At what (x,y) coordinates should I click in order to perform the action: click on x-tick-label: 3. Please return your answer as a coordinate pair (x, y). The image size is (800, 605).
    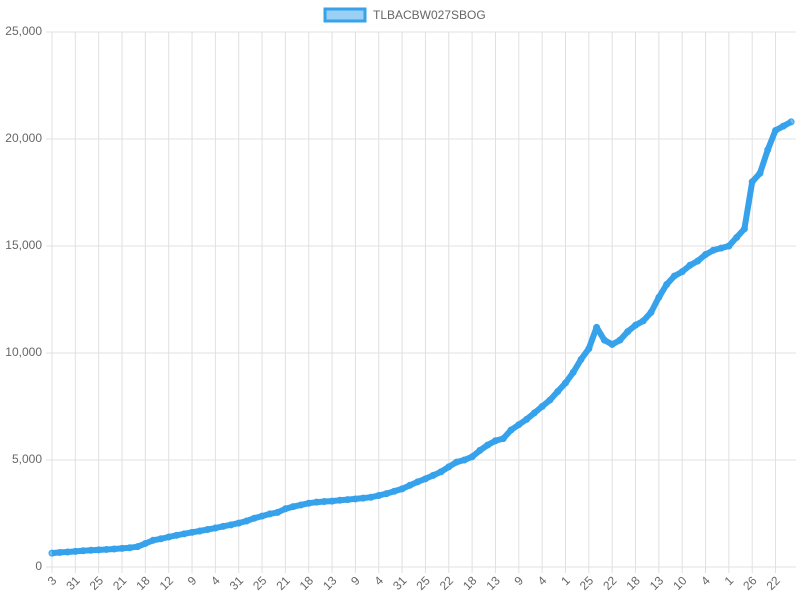
    Looking at the image, I should click on (52, 580).